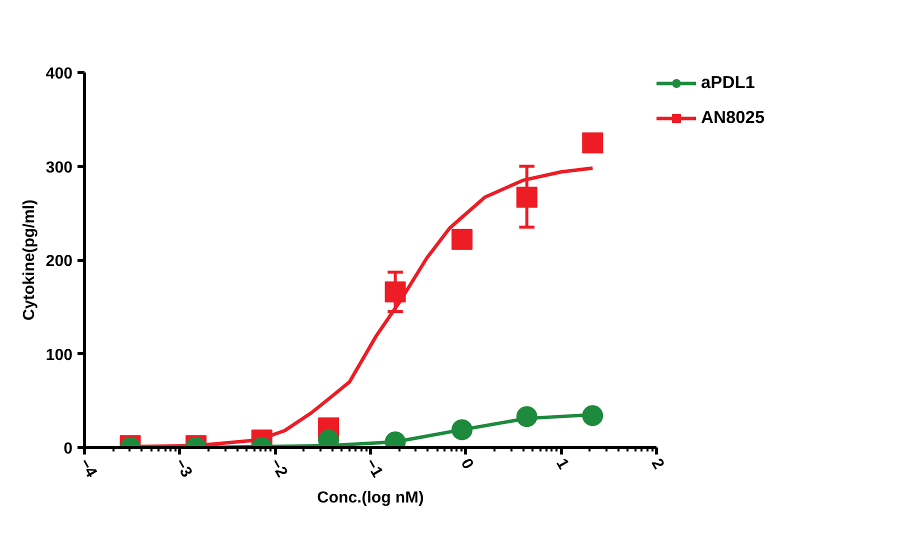 The width and height of the screenshot is (912, 553). I want to click on x-tick-label: 0, so click(466, 464).